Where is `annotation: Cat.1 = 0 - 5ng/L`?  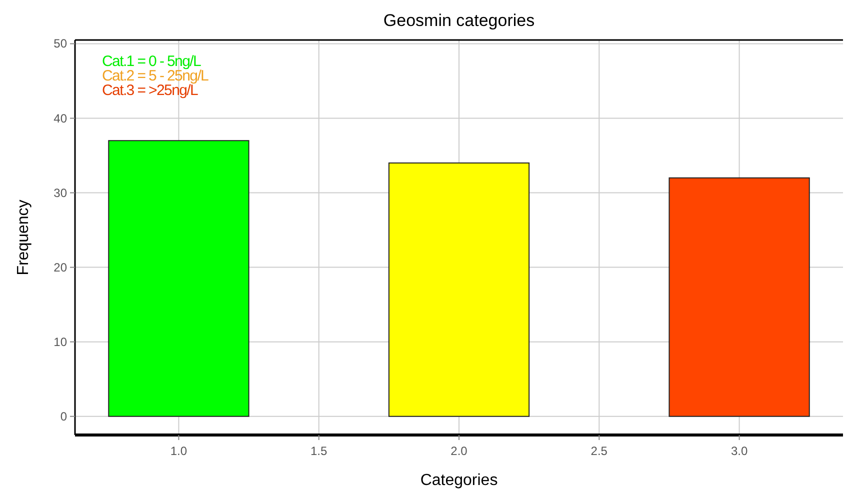
annotation: Cat.1 = 0 - 5ng/L is located at coordinates (152, 61).